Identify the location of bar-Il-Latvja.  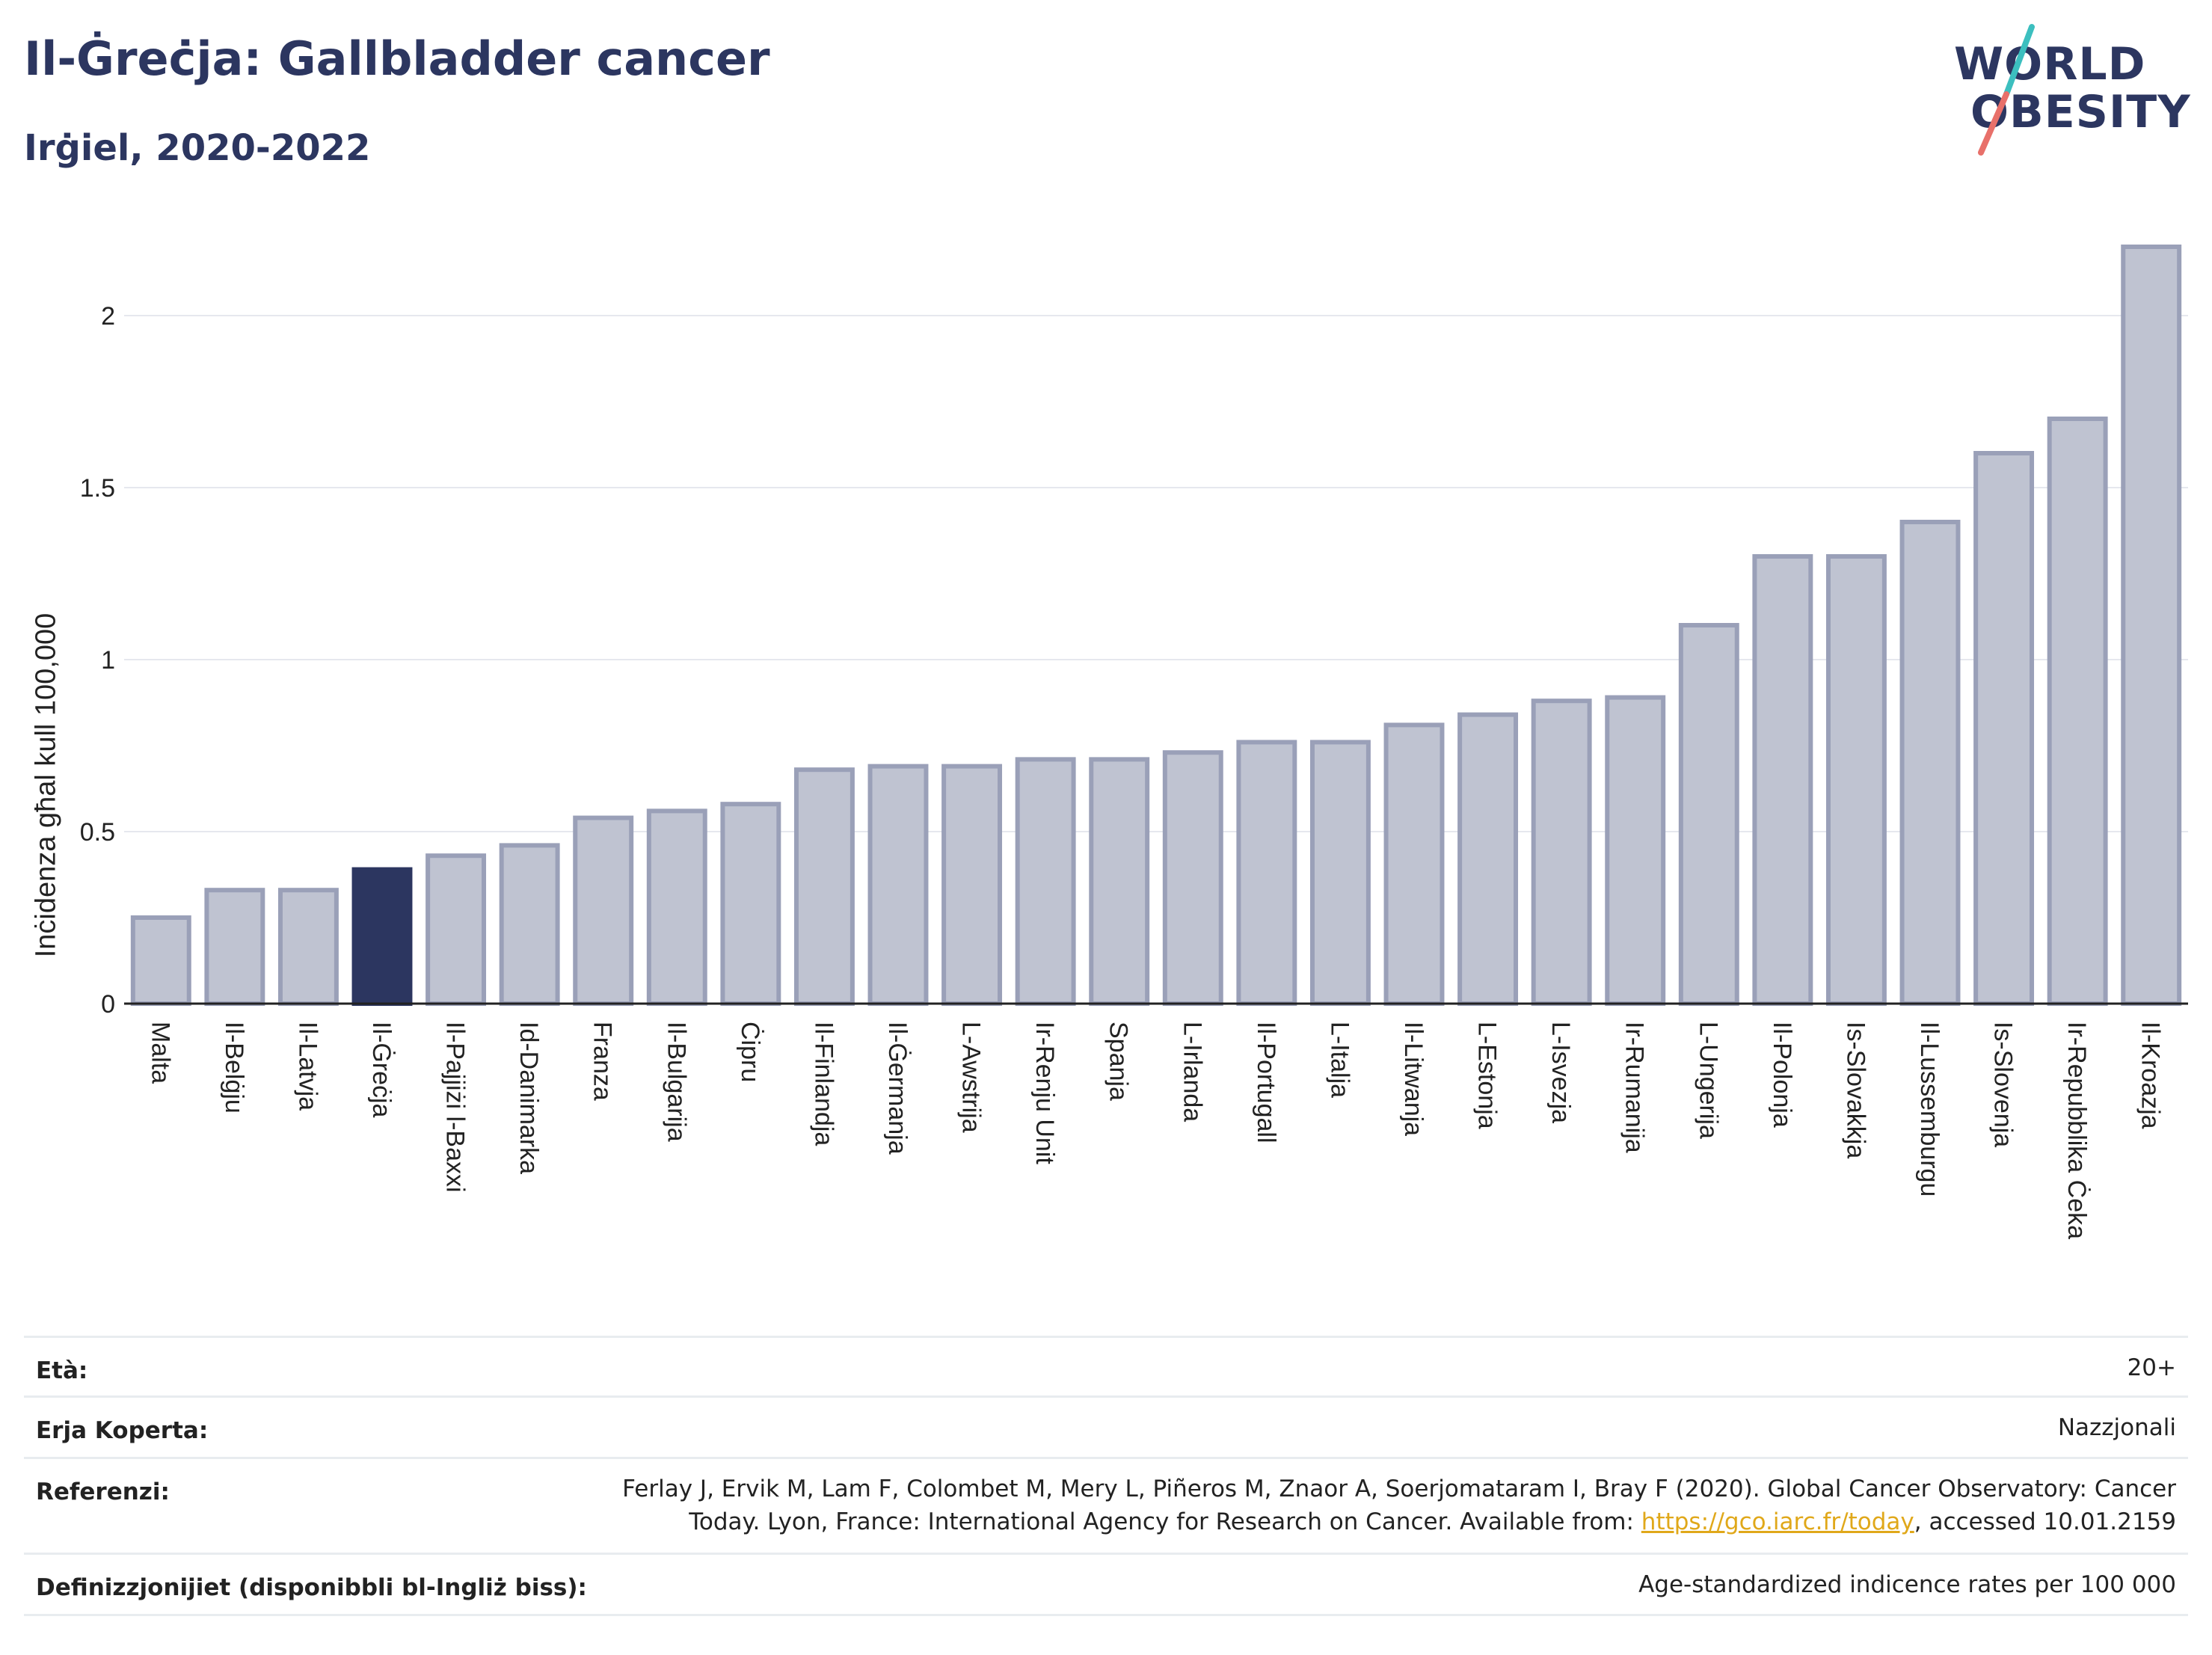
(308, 947).